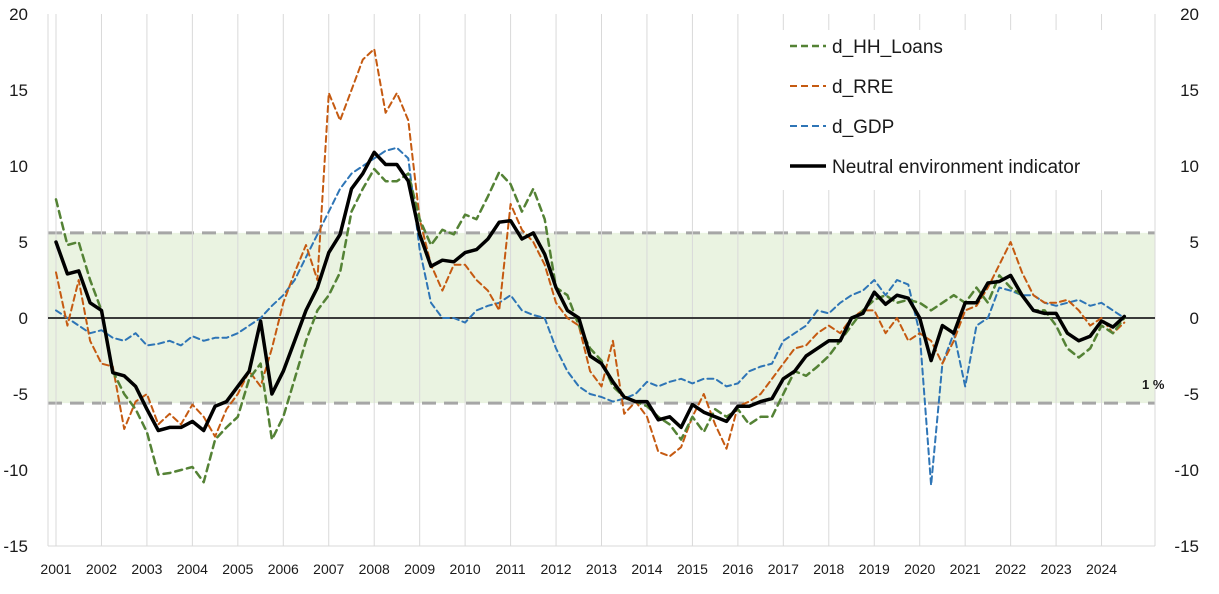  Describe the element at coordinates (1189, 14) in the screenshot. I see `y-tick-label-right: 20` at that location.